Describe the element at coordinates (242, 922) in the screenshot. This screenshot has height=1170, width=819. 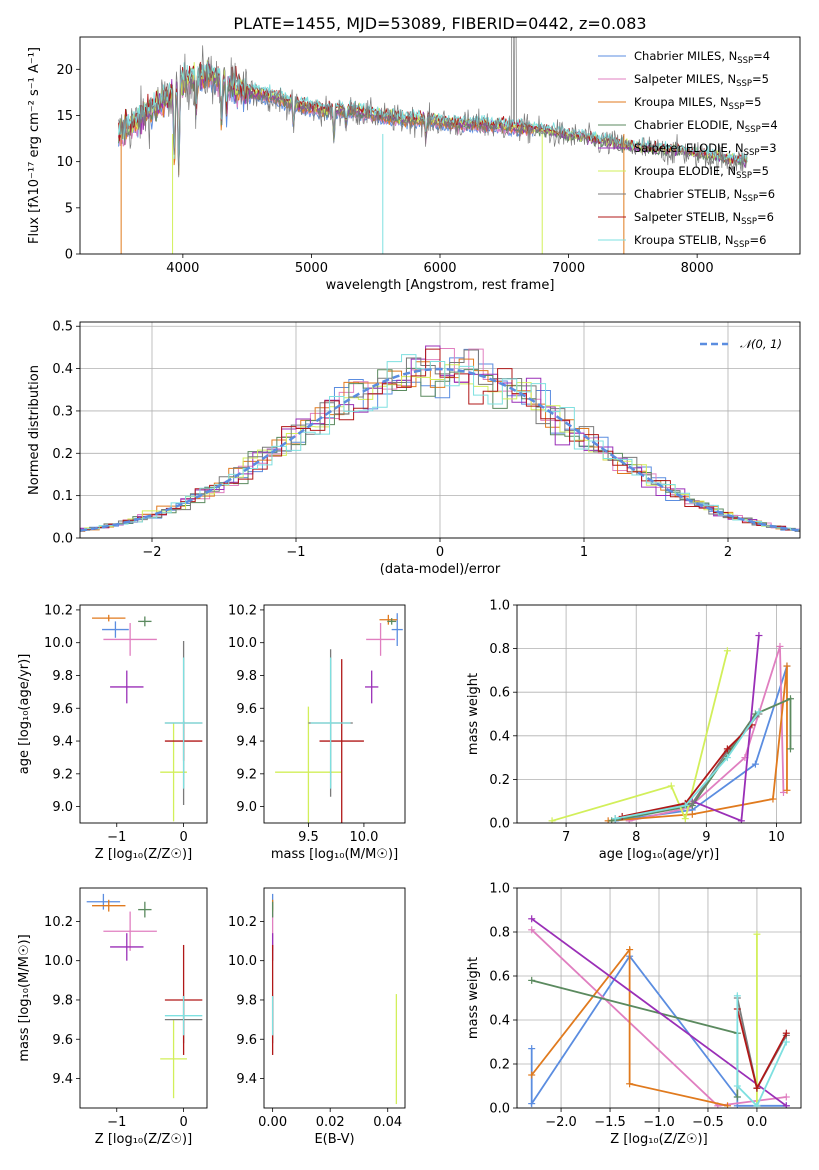
I see `y-tick-label: 10.2` at that location.